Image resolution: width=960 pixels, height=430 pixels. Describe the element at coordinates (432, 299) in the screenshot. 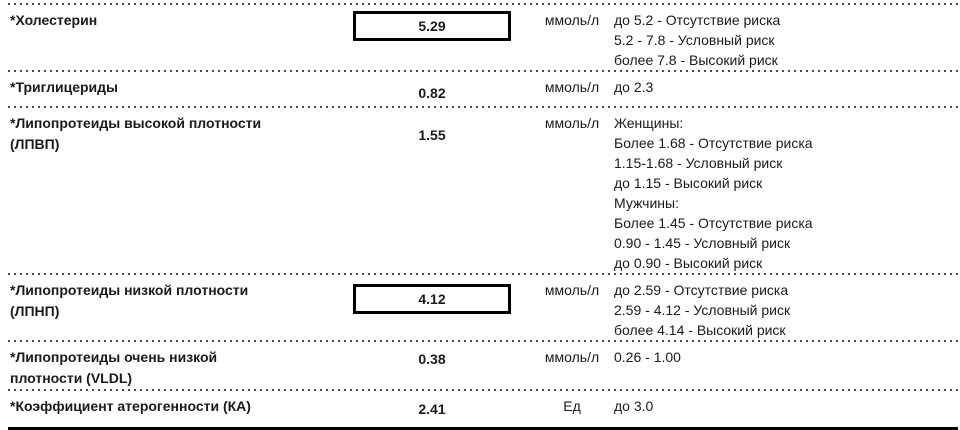

I see `result-value: 4.12` at that location.